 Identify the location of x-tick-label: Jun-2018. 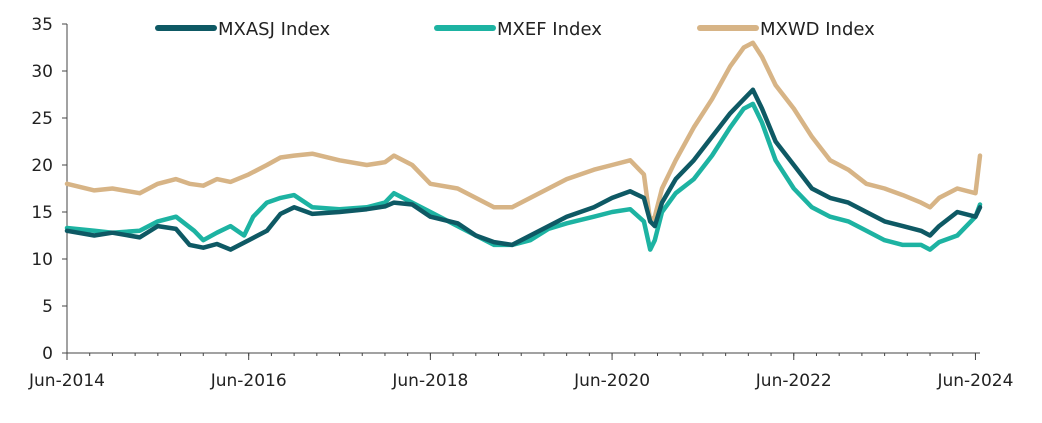
(429, 381).